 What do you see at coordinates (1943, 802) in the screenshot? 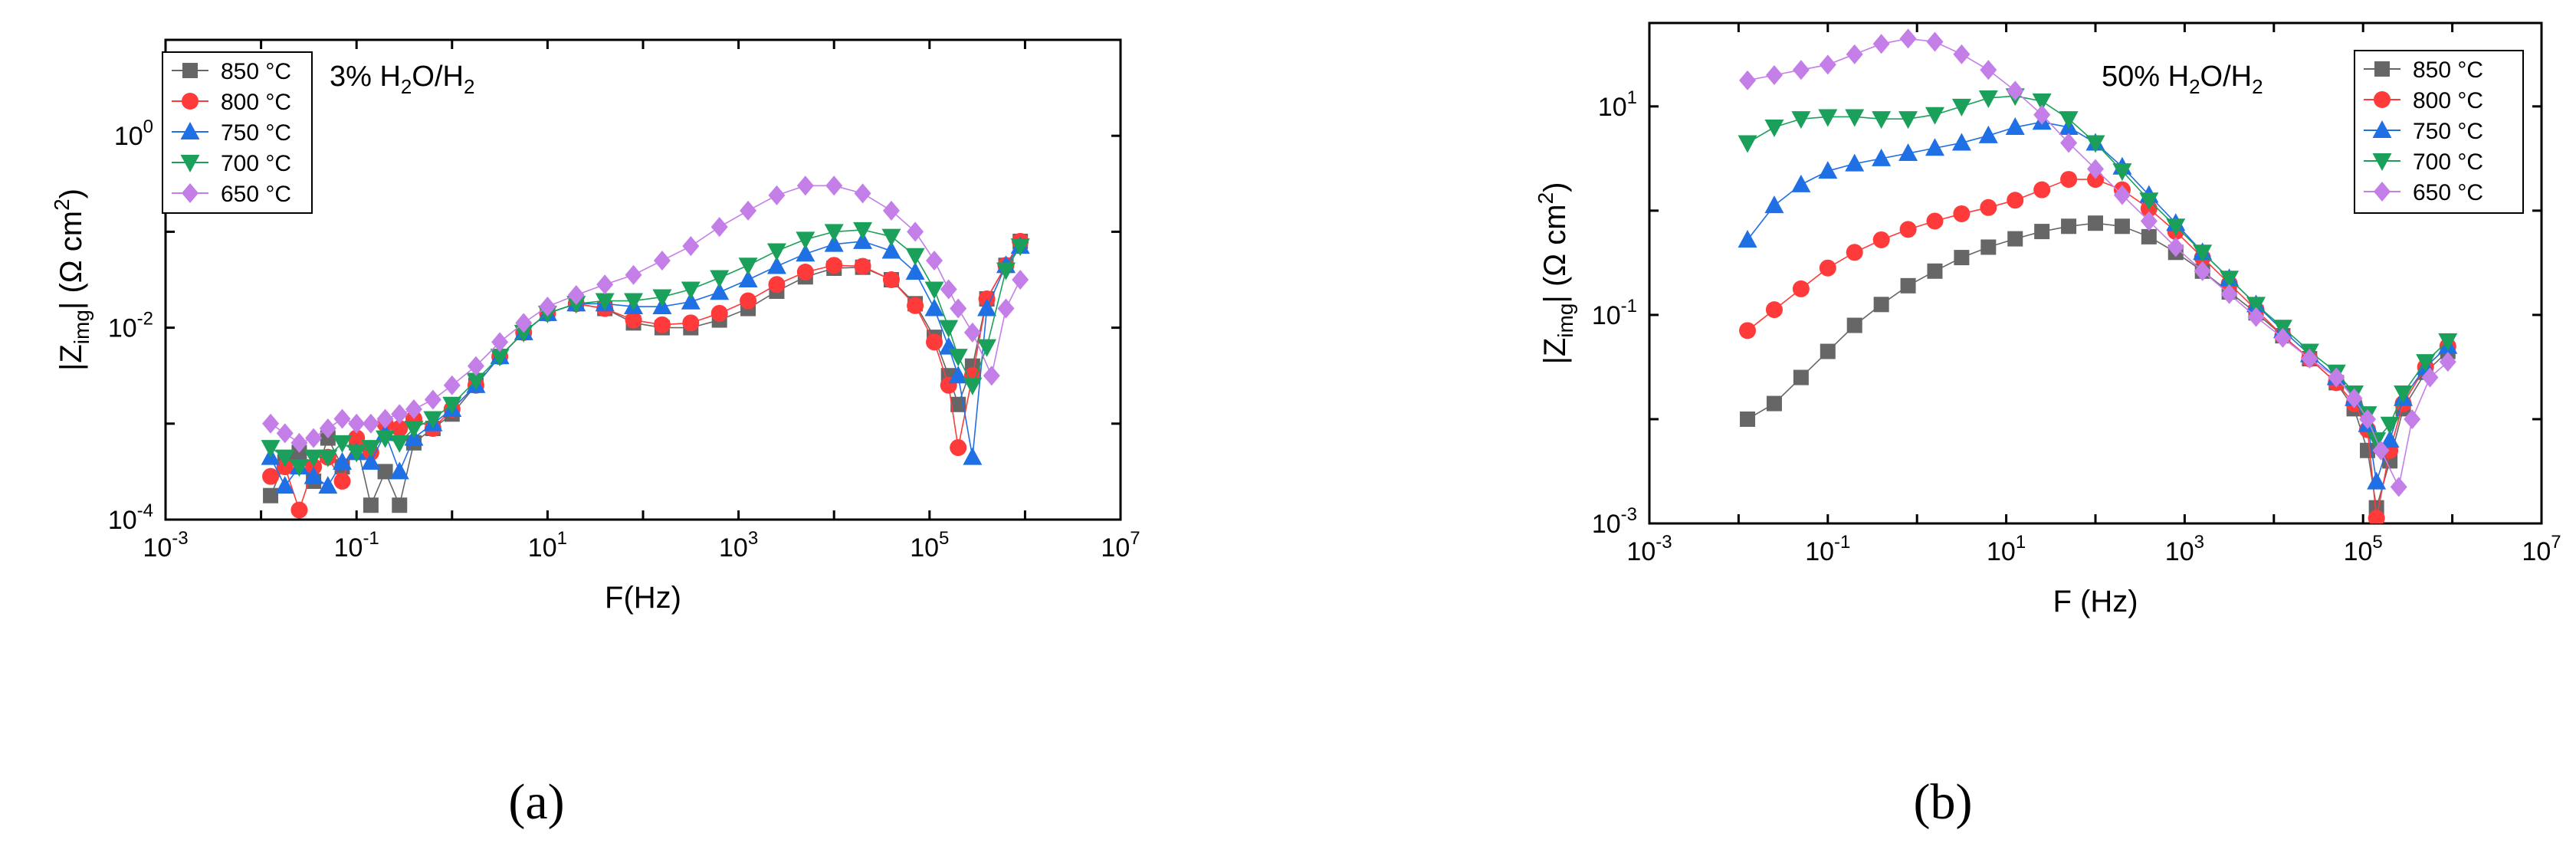
I see `panel-caption: (b)` at bounding box center [1943, 802].